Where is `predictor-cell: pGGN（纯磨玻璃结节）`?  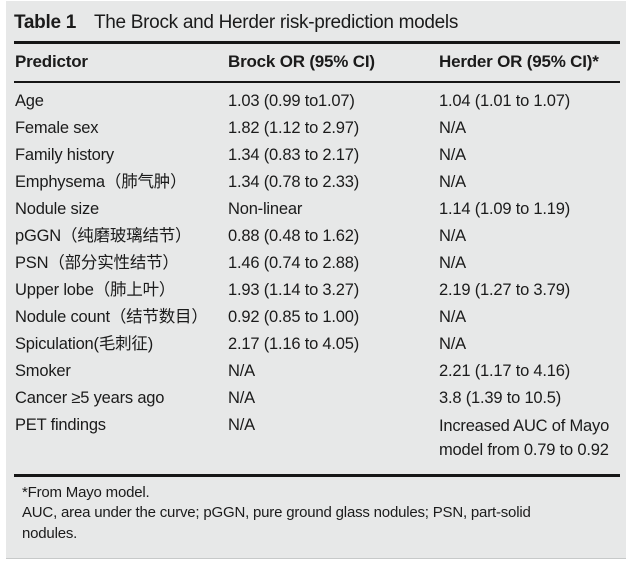 predictor-cell: pGGN（纯磨玻璃结节） is located at coordinates (103, 236).